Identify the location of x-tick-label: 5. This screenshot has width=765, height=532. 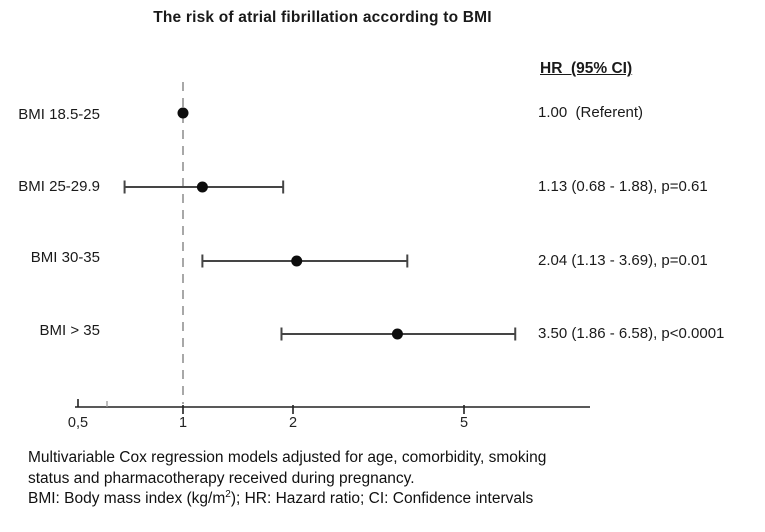
(464, 423).